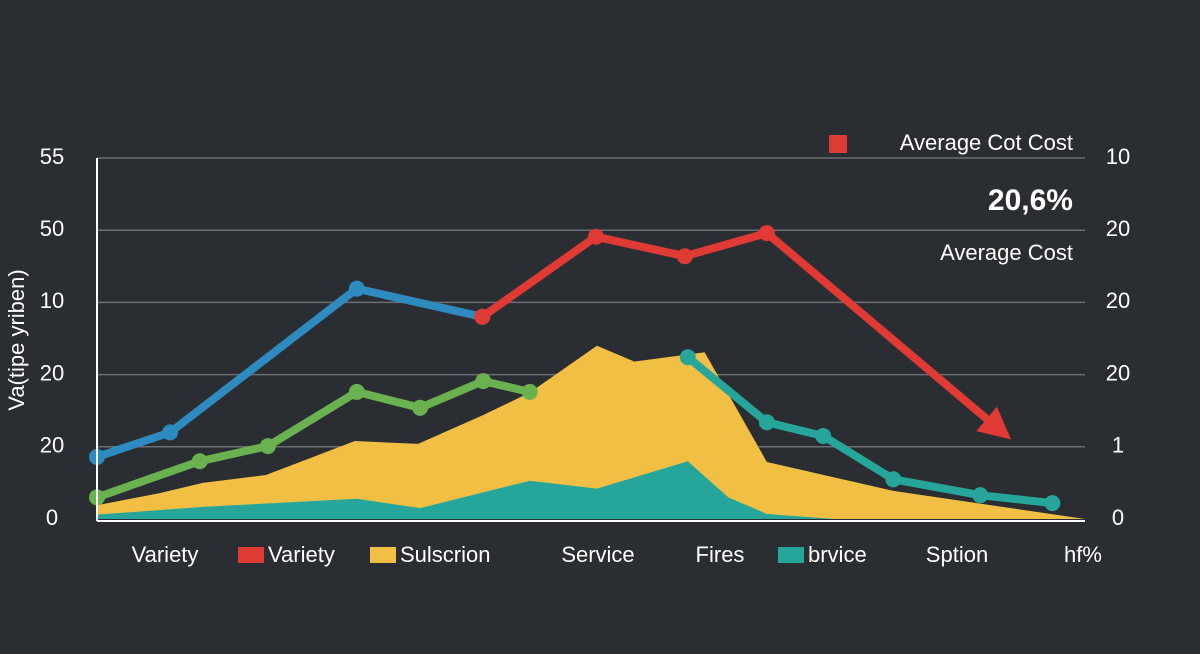 The width and height of the screenshot is (1200, 654). Describe the element at coordinates (445, 554) in the screenshot. I see `legend-label: Sulscrion` at that location.